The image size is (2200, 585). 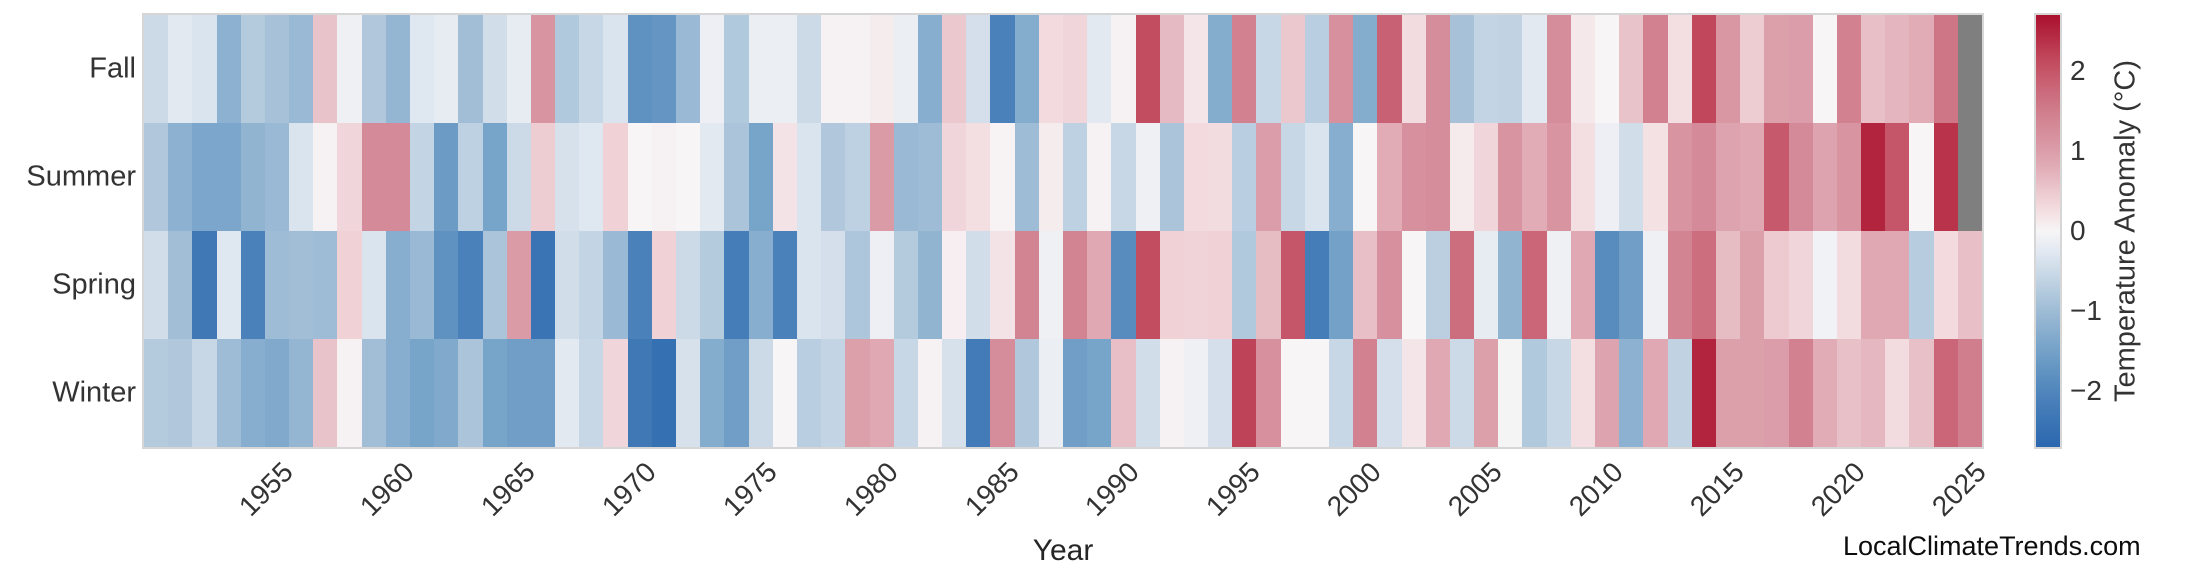 What do you see at coordinates (1837, 489) in the screenshot?
I see `x-tick-label: 2020` at bounding box center [1837, 489].